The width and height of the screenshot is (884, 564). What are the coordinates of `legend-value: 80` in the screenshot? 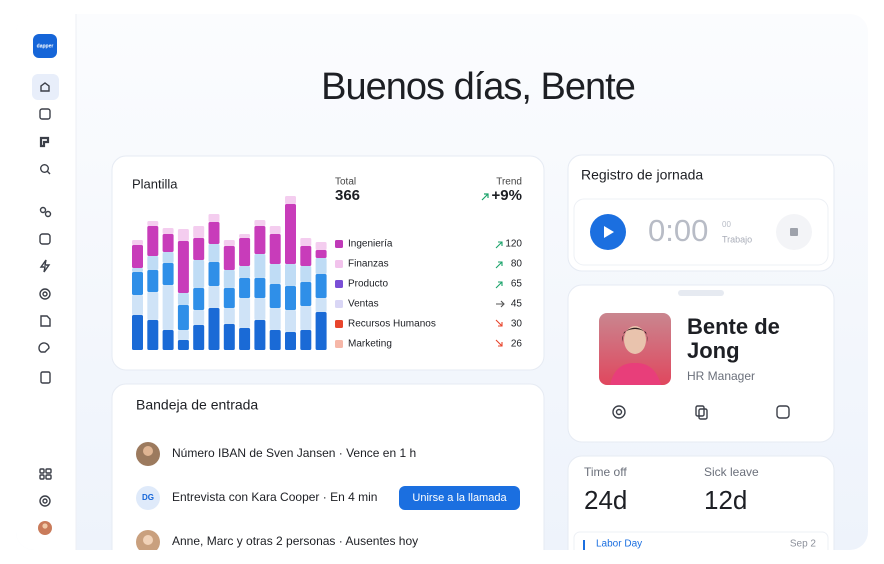 It's located at (517, 264).